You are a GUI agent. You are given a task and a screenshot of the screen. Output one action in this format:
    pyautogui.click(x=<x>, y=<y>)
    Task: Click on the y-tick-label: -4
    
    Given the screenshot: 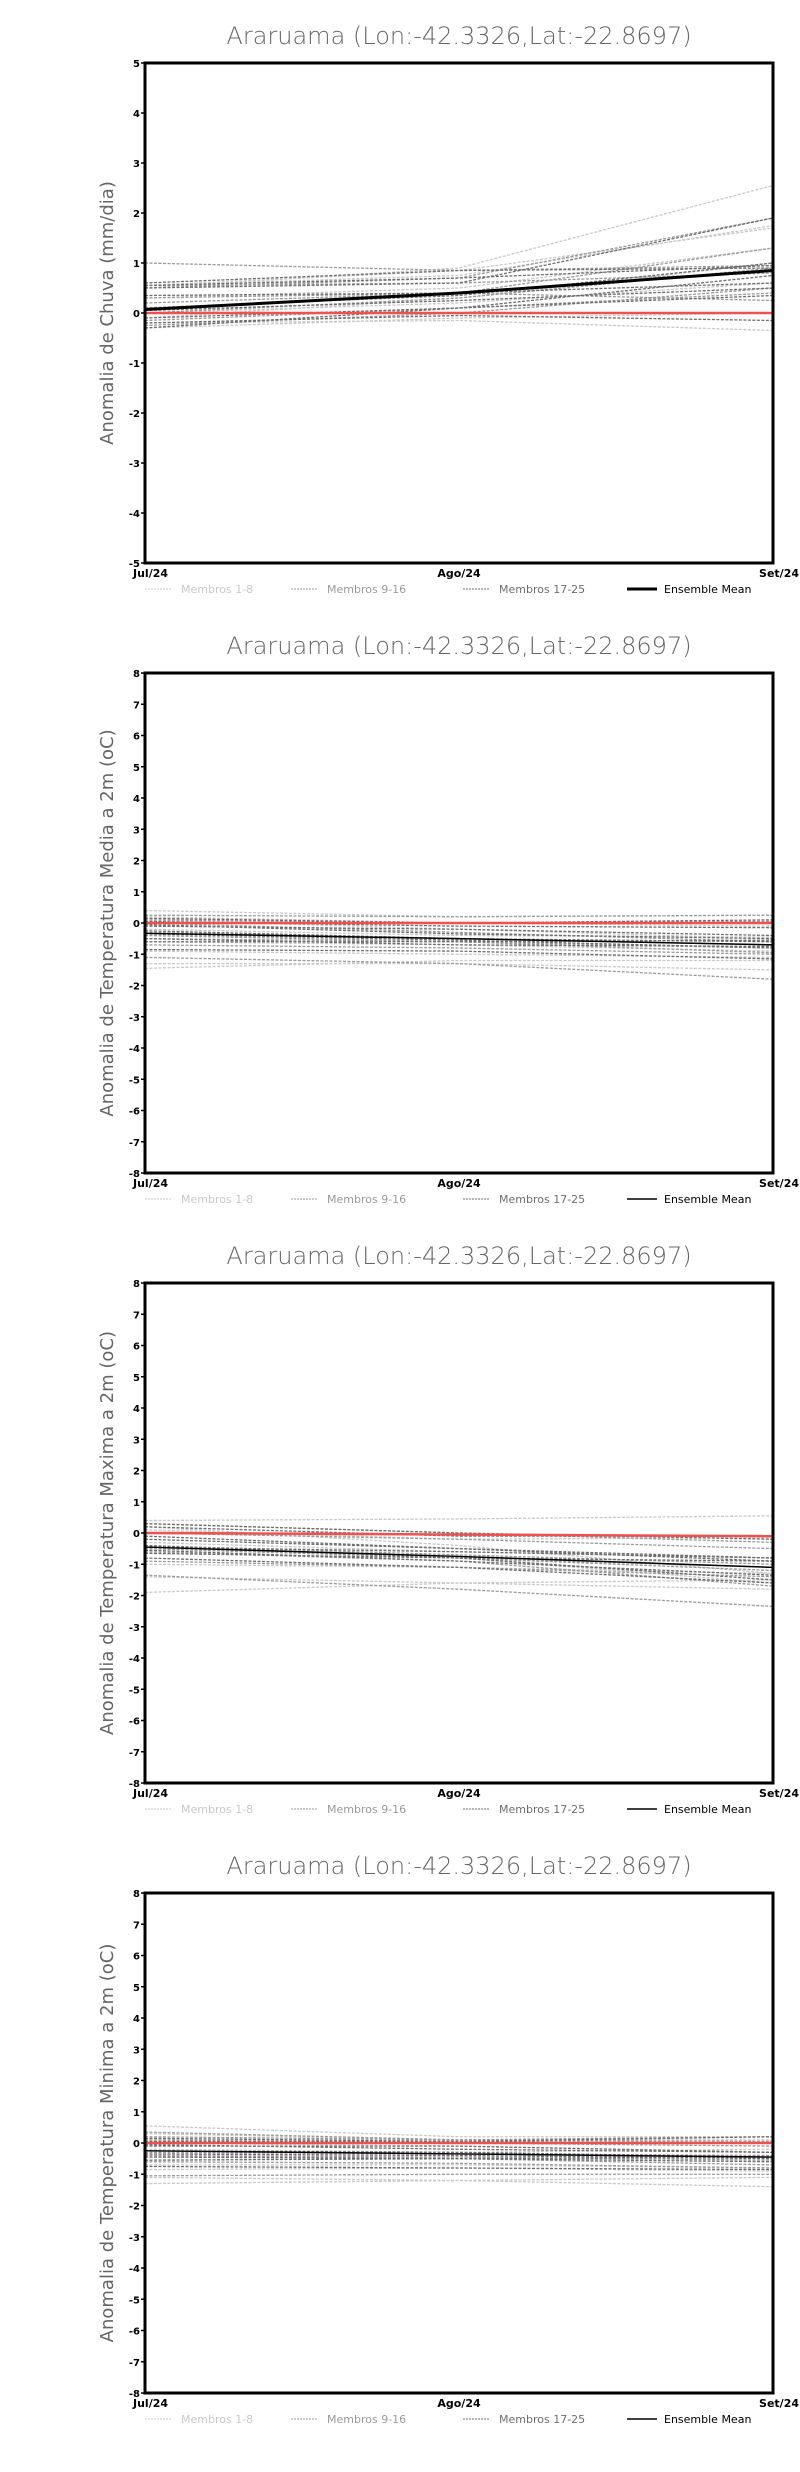 What is the action you would take?
    pyautogui.click(x=134, y=1659)
    